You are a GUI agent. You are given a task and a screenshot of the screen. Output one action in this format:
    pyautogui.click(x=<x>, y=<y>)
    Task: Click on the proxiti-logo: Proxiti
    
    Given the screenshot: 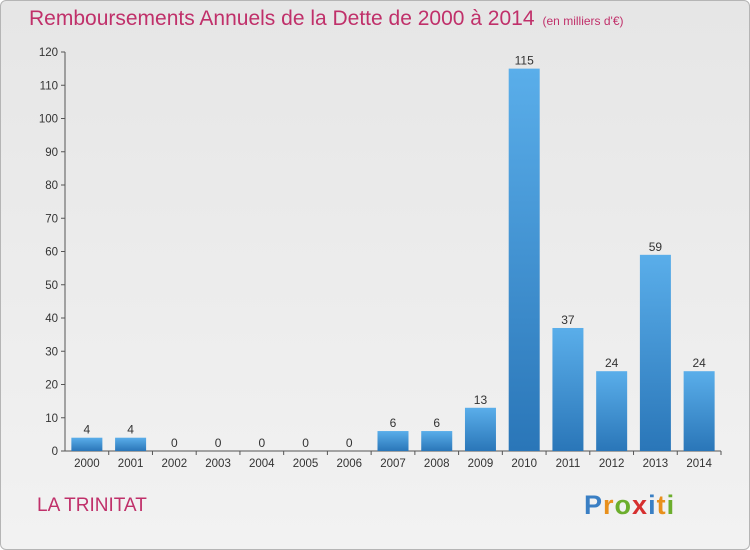 What is the action you would take?
    pyautogui.click(x=629, y=505)
    